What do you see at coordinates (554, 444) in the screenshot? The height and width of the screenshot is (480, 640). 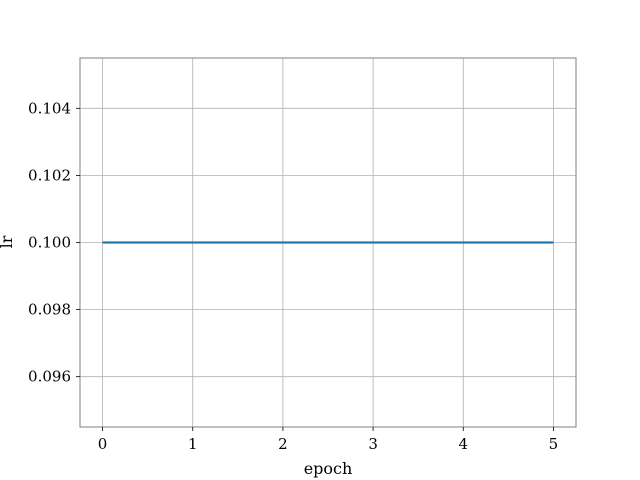 I see `x-tick-label: 5` at bounding box center [554, 444].